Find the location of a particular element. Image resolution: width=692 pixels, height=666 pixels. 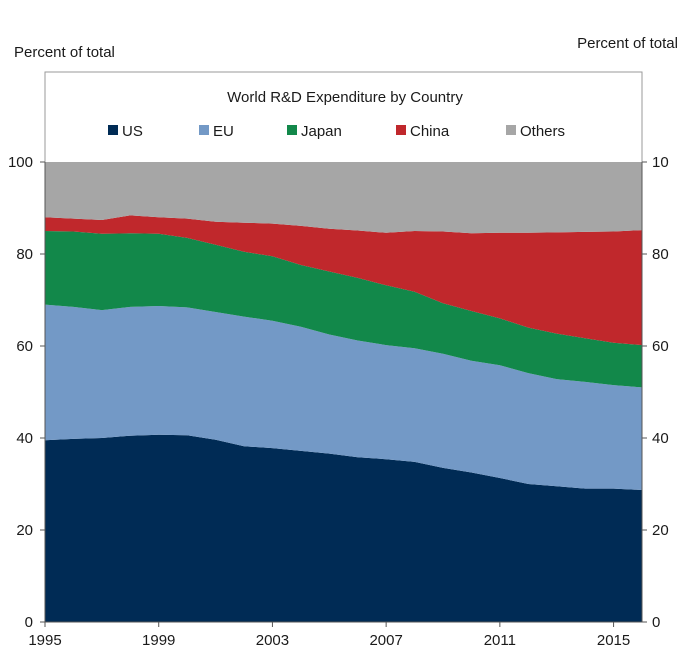

legend-label: EU is located at coordinates (223, 131).